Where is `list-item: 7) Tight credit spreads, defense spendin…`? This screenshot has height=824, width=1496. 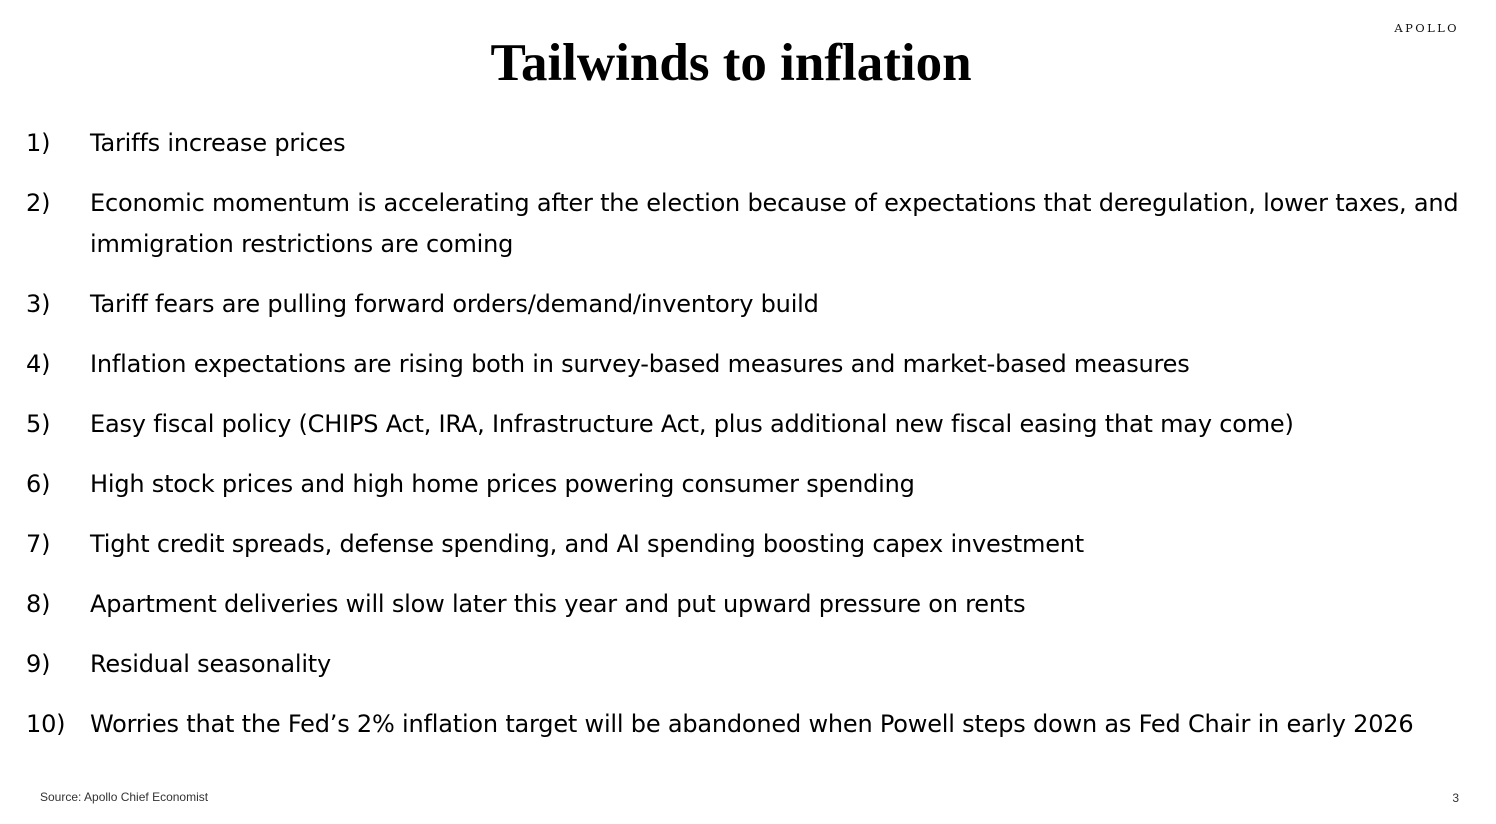
list-item: 7) Tight credit spreads, defense spendin… is located at coordinates (756, 544).